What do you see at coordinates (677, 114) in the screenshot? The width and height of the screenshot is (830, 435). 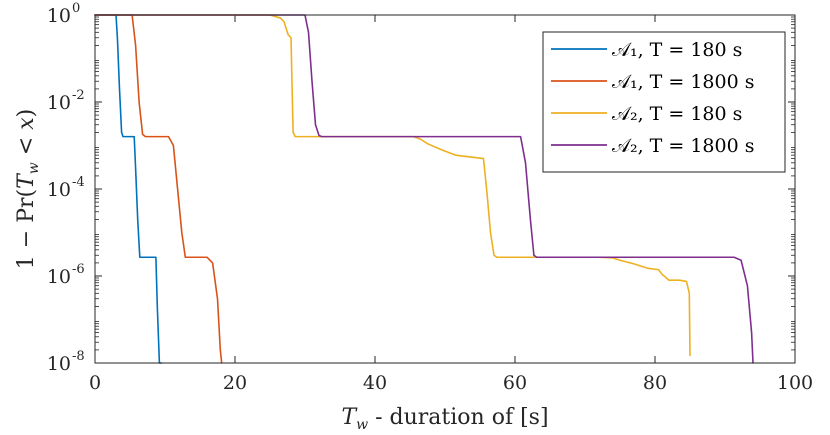 I see `legend-label-3: 𝒜₂, T = 180 s` at bounding box center [677, 114].